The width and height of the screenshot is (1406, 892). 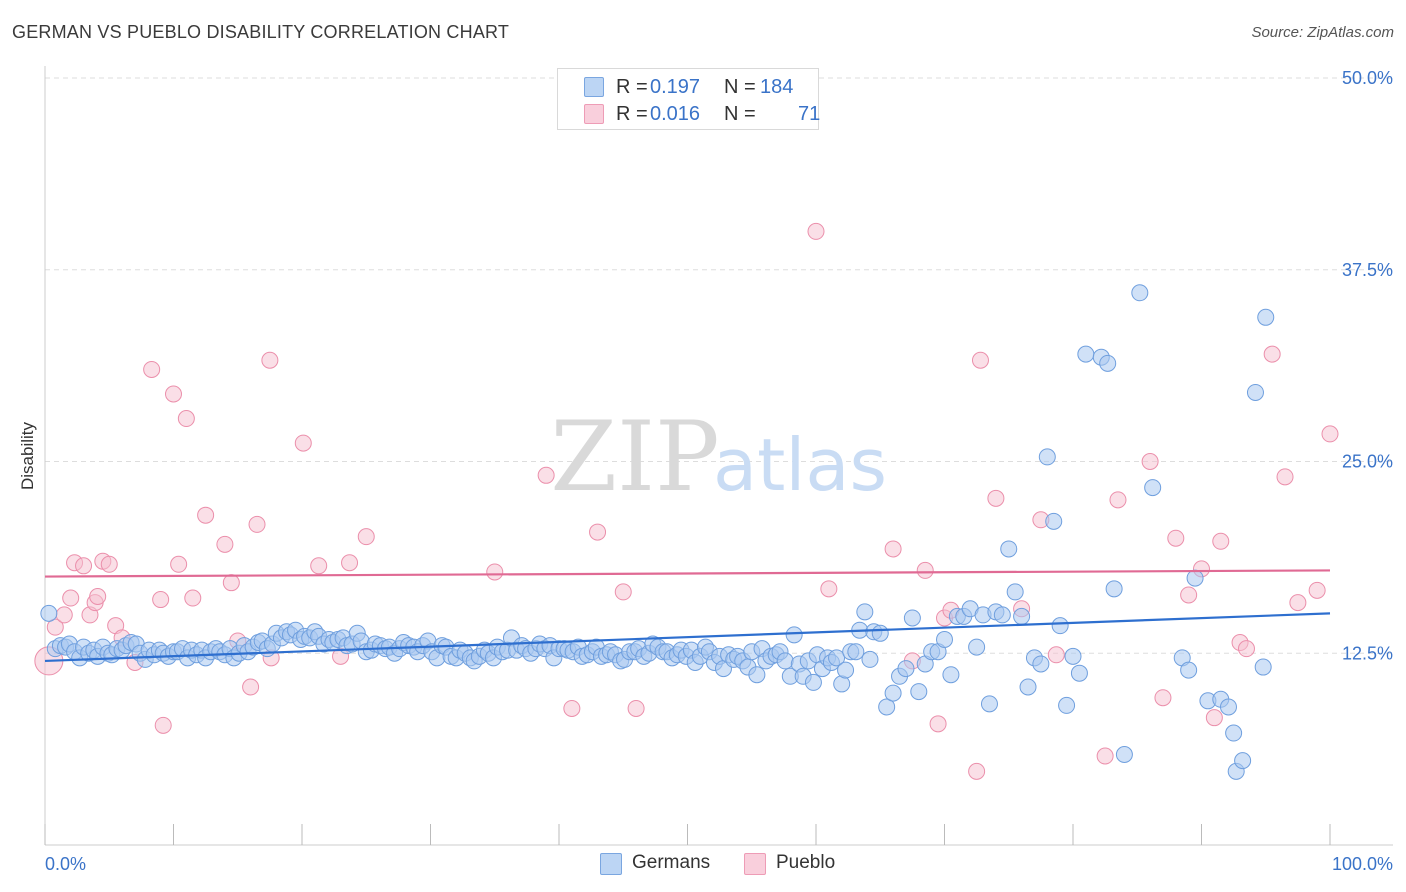 I want to click on n-value: 71, so click(x=809, y=114).